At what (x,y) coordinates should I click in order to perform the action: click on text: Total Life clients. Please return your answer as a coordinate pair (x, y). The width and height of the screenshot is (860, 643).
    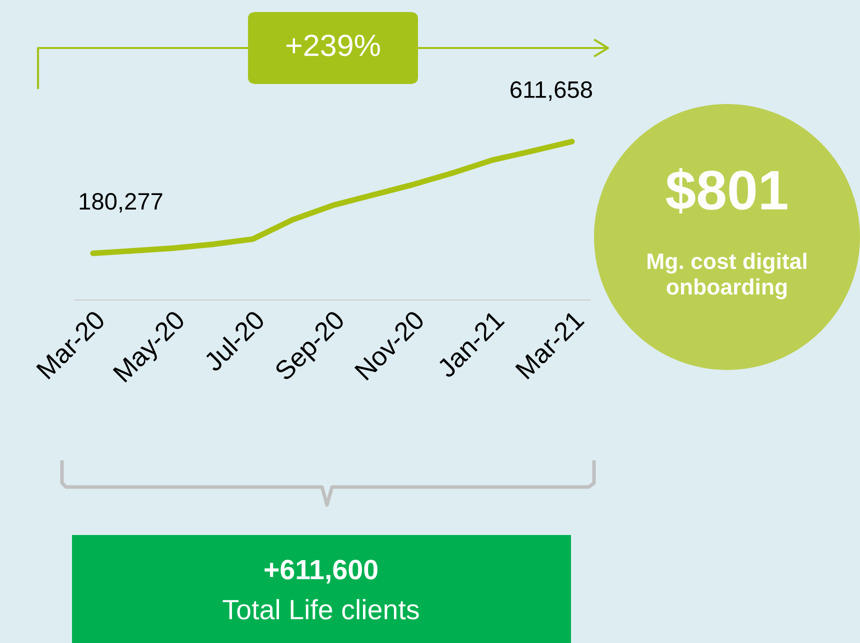
    Looking at the image, I should click on (320, 609).